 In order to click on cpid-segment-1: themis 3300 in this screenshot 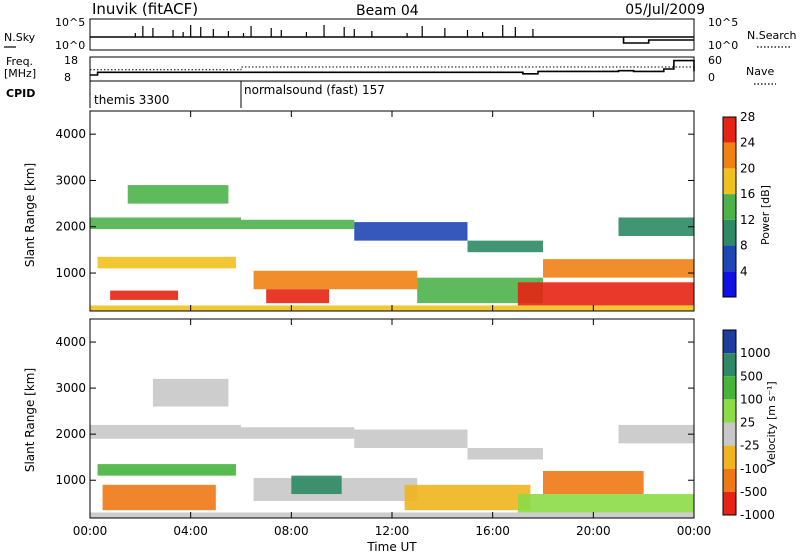, I will do `click(131, 100)`.